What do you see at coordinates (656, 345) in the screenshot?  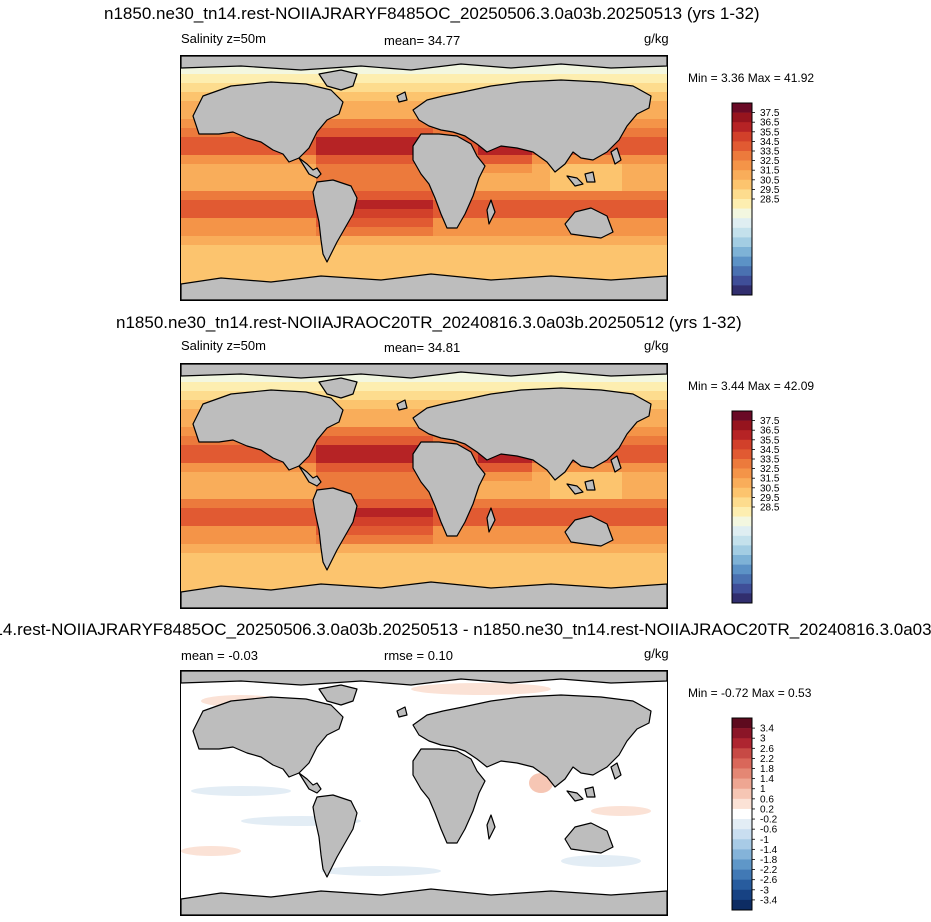 I see `panel2-units-label: g/kg` at bounding box center [656, 345].